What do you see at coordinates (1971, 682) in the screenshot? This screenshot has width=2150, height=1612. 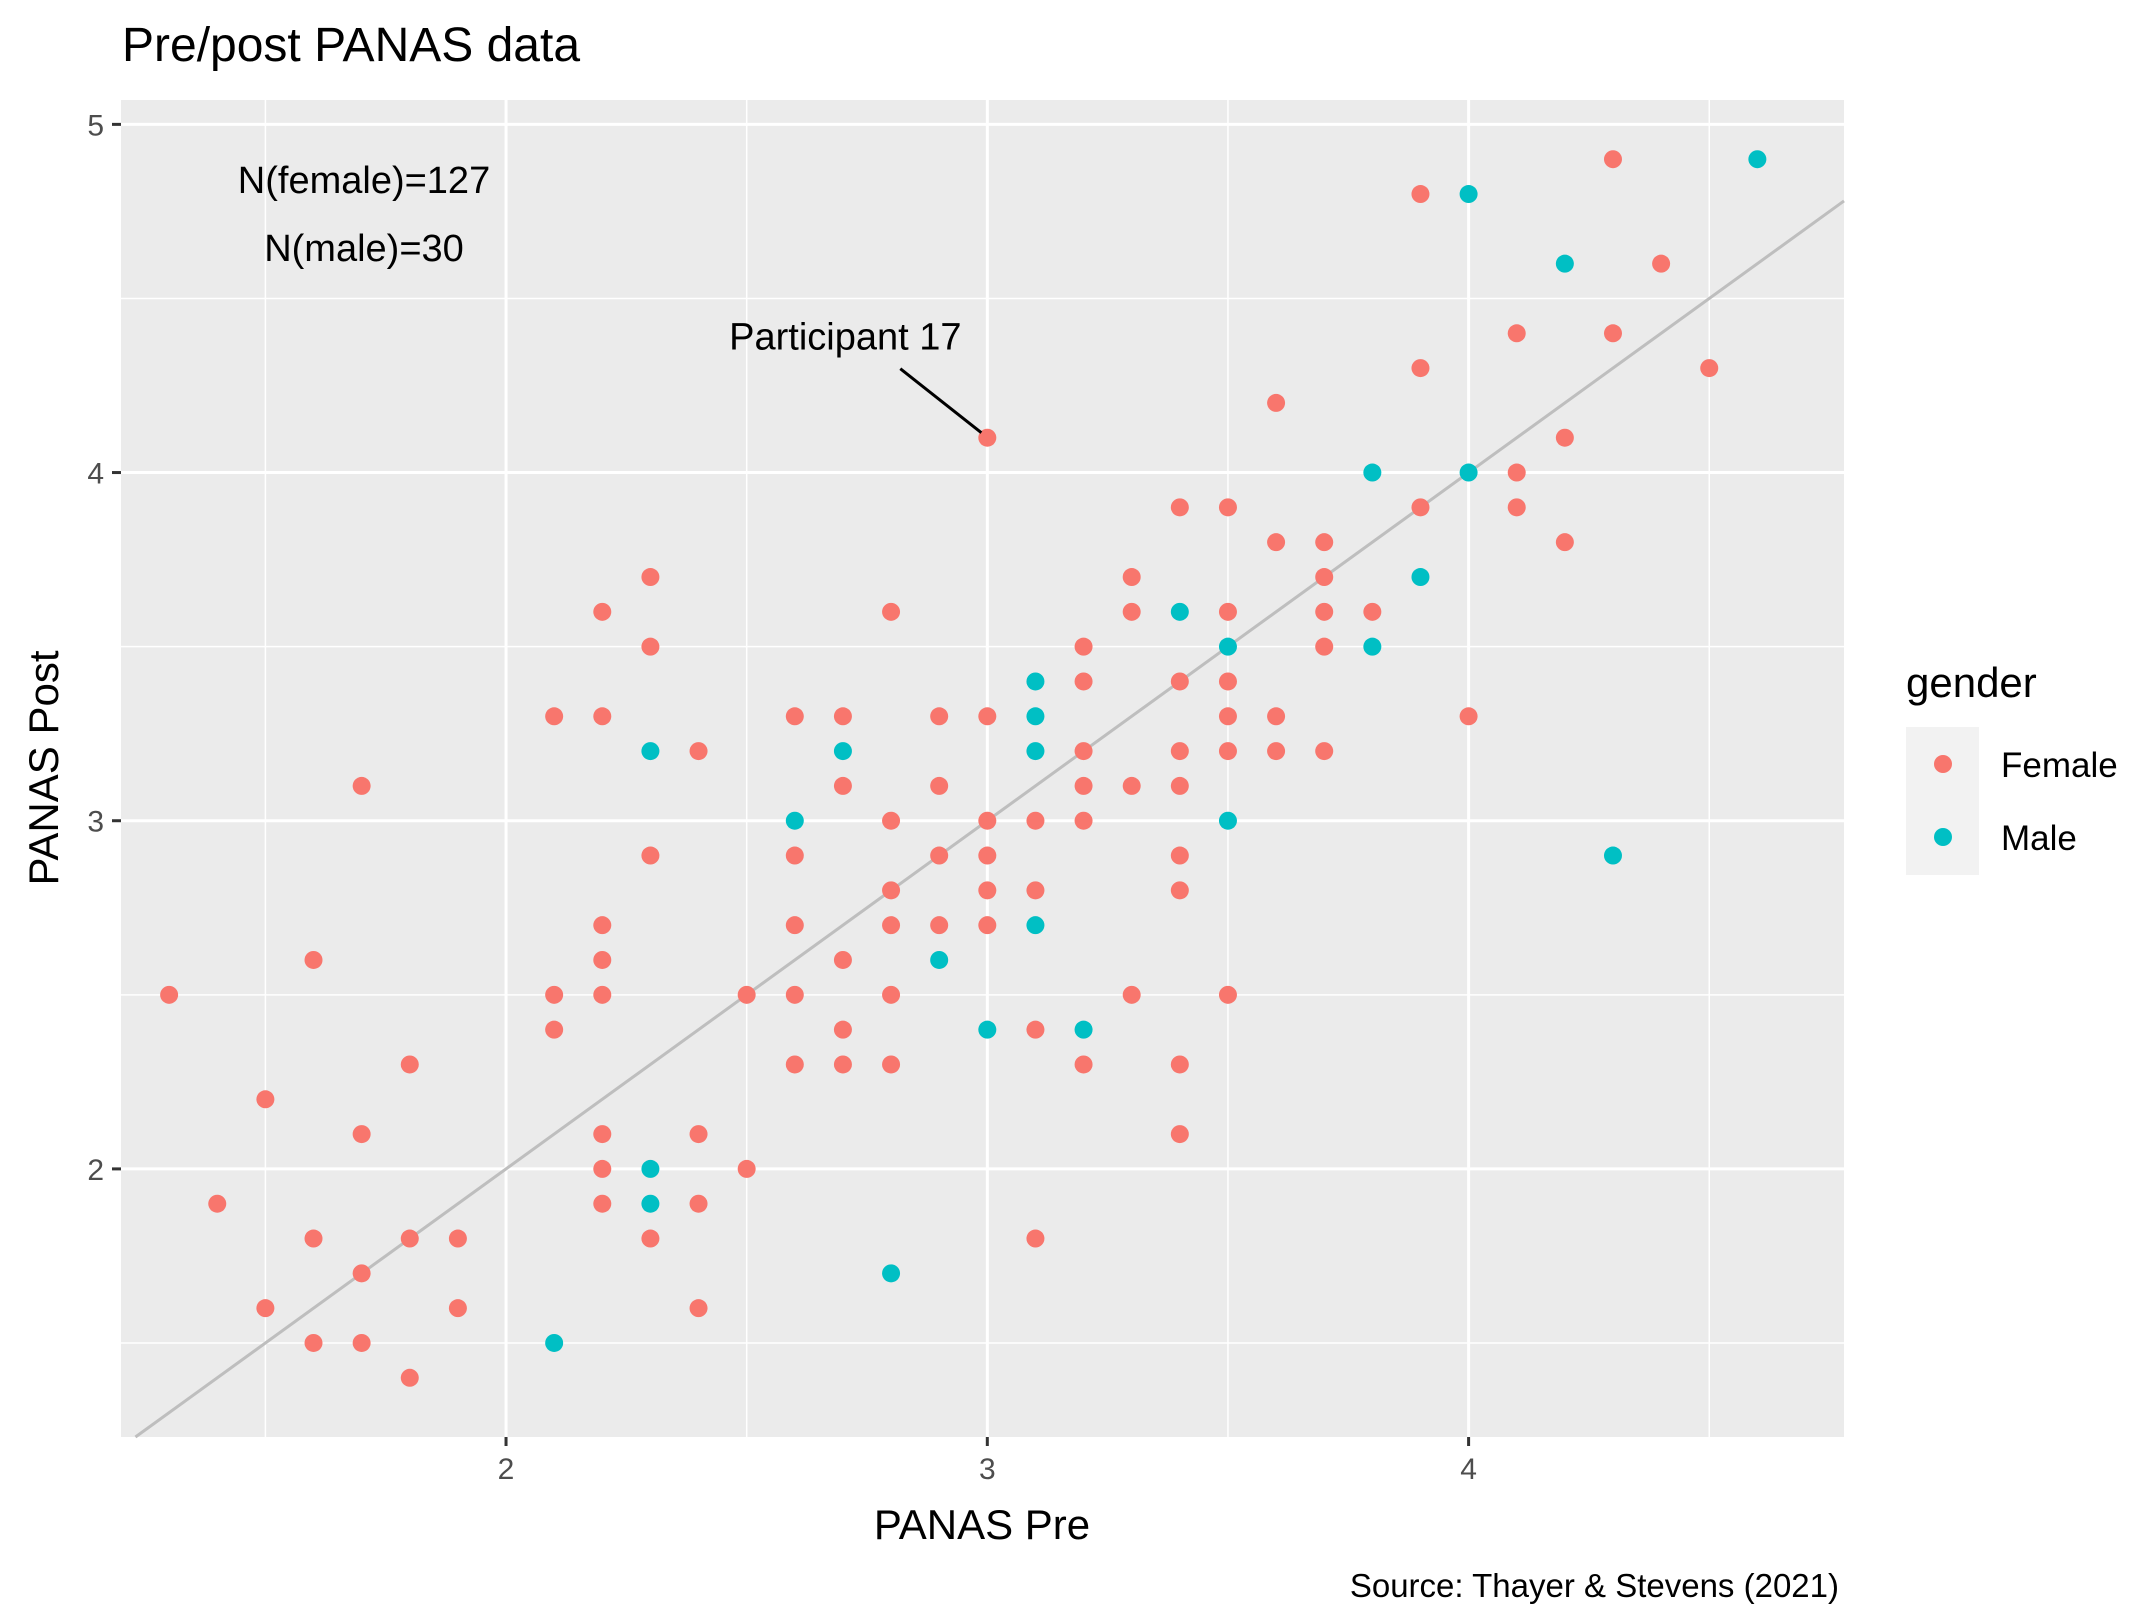 I see `legend-title: gender` at bounding box center [1971, 682].